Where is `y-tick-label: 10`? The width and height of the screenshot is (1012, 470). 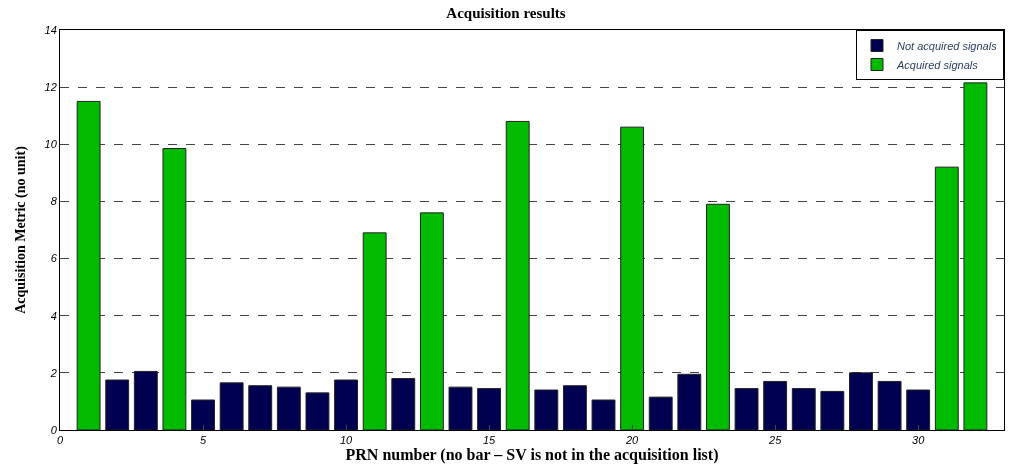
y-tick-label: 10 is located at coordinates (51, 144).